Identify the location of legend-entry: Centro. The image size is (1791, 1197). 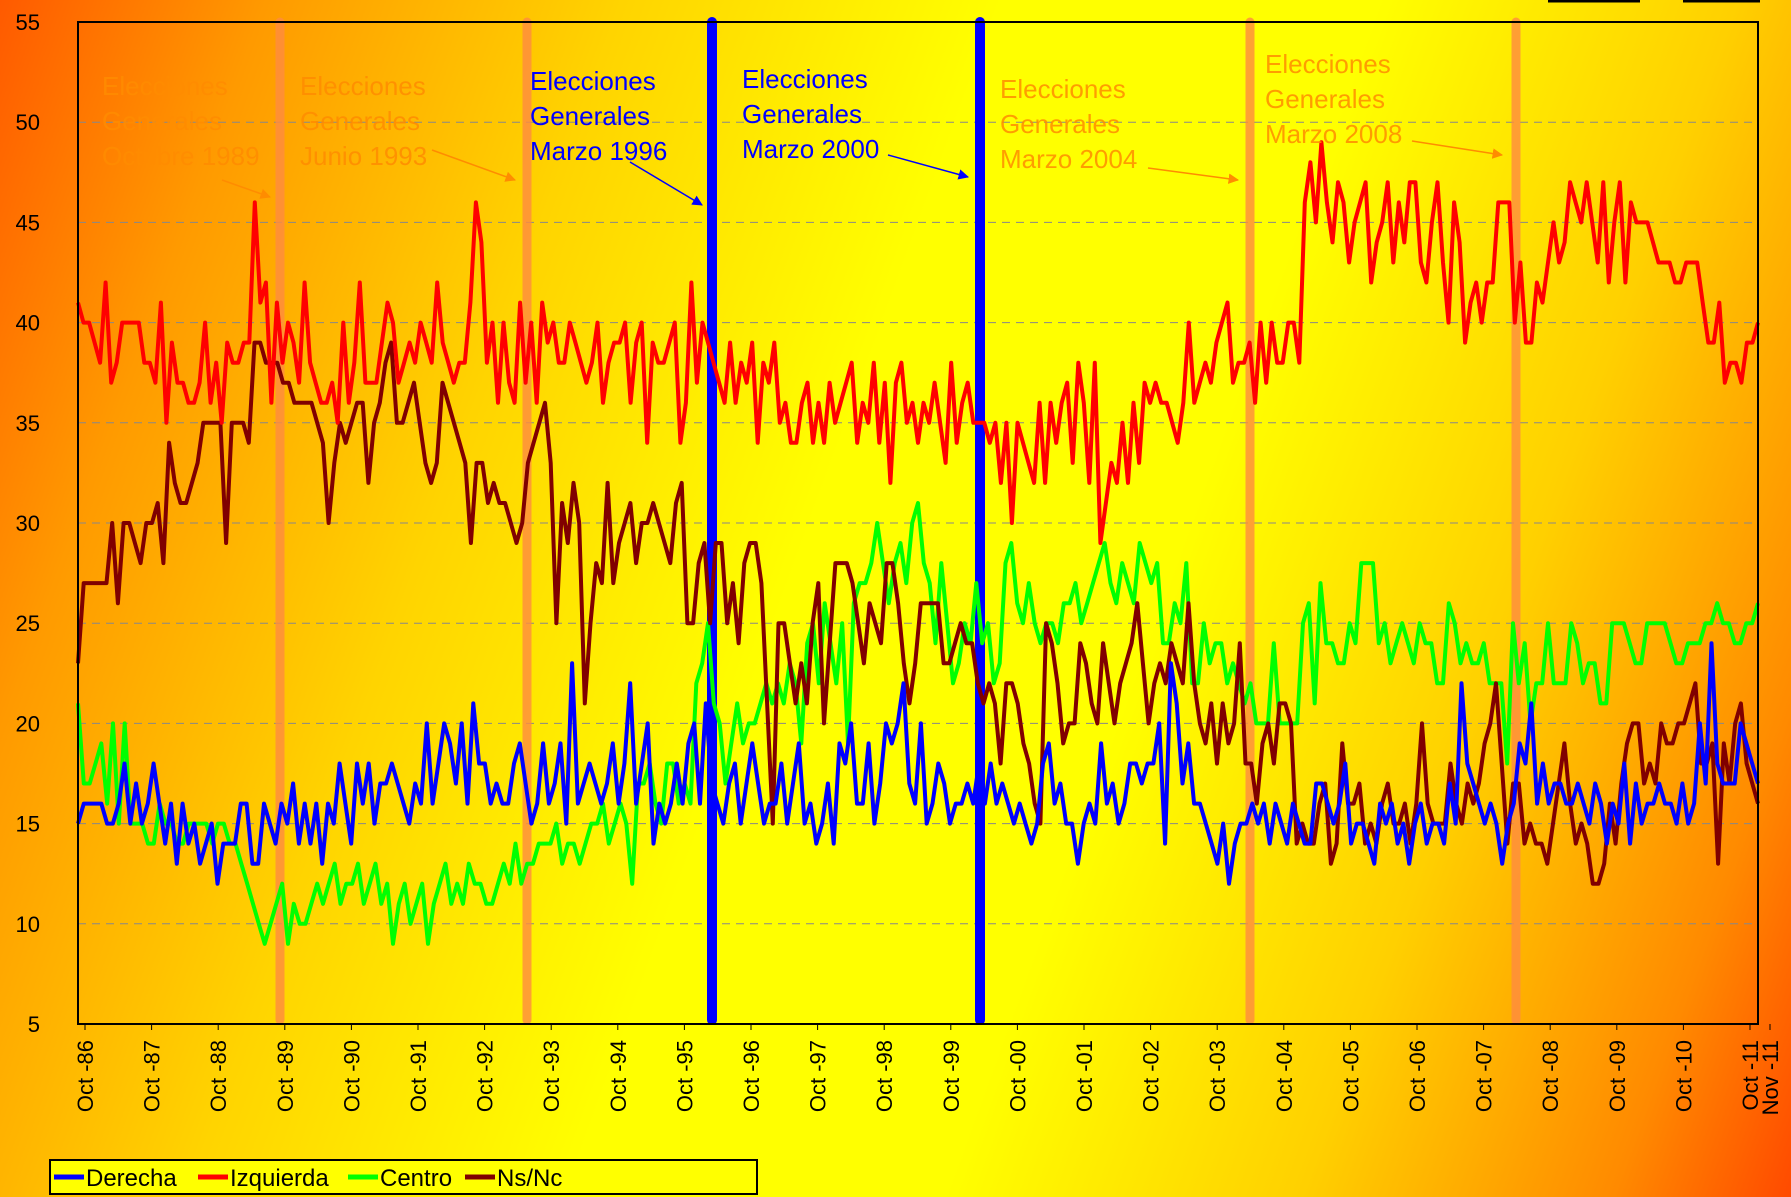
(400, 1178).